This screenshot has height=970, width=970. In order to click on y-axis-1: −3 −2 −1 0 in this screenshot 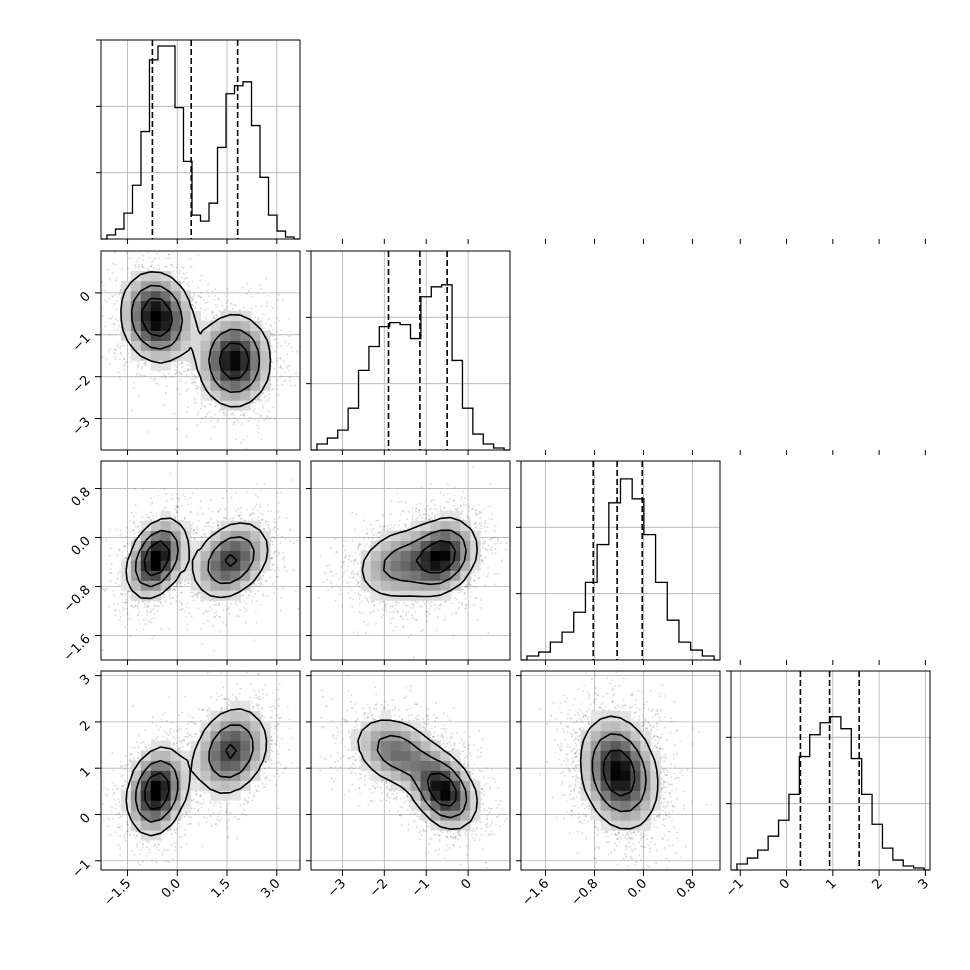, I will do `click(85, 364)`.